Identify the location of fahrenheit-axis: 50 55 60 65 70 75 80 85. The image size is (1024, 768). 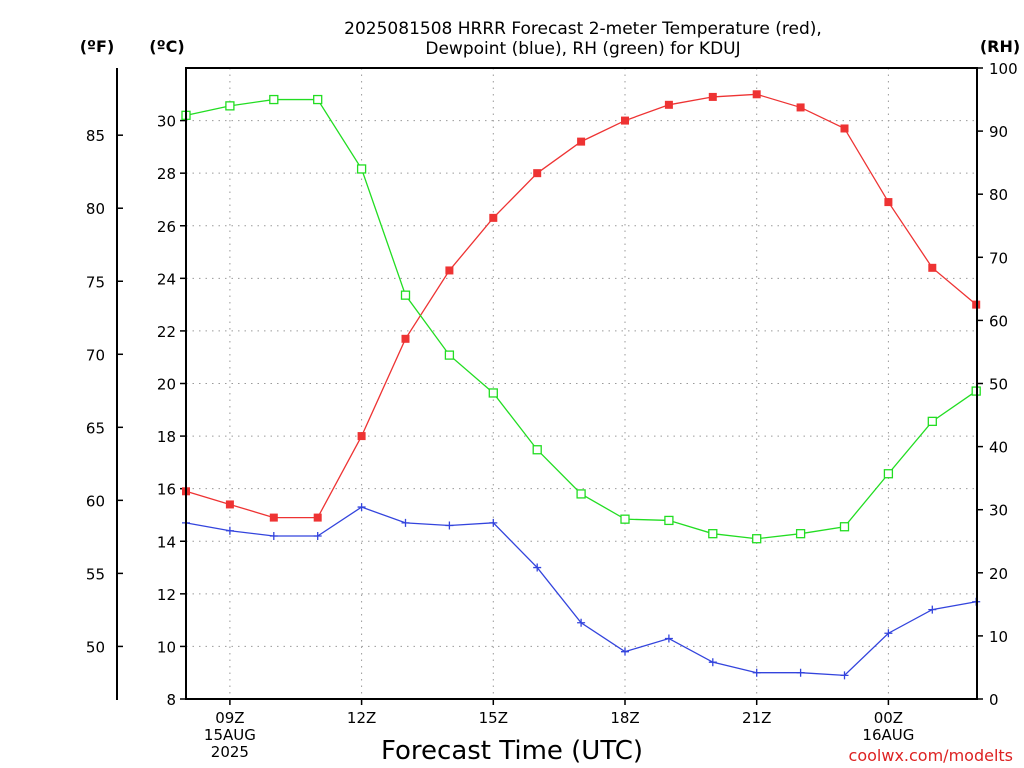
(104, 391).